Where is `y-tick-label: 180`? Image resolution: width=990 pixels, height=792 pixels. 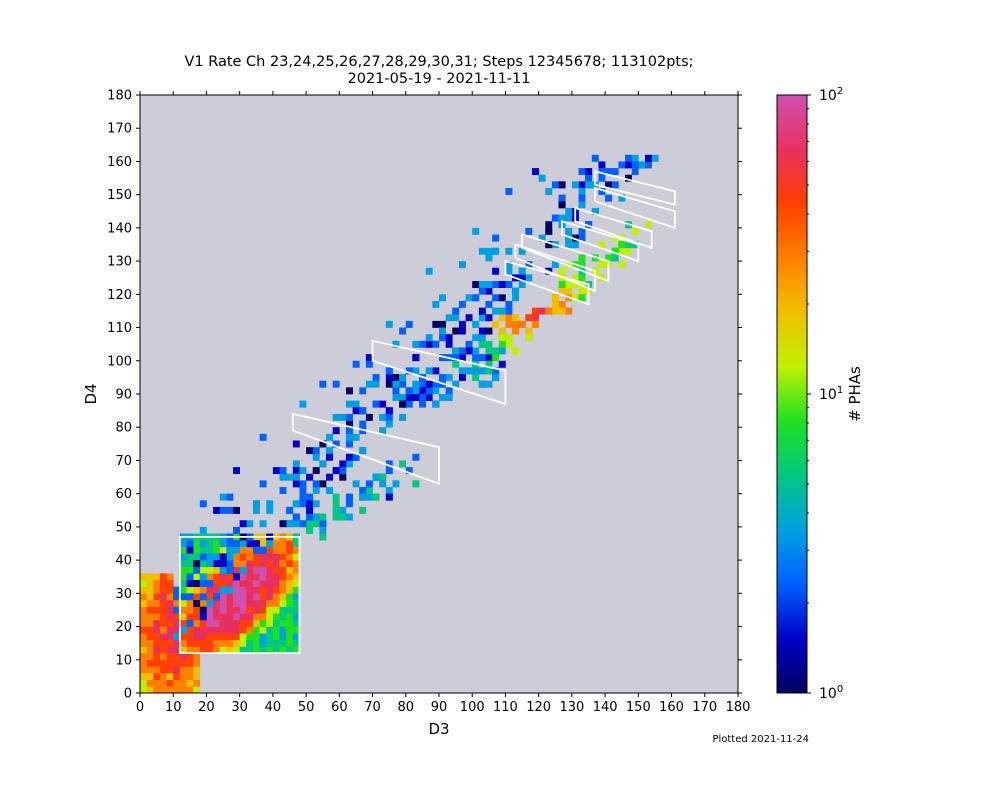 y-tick-label: 180 is located at coordinates (119, 96).